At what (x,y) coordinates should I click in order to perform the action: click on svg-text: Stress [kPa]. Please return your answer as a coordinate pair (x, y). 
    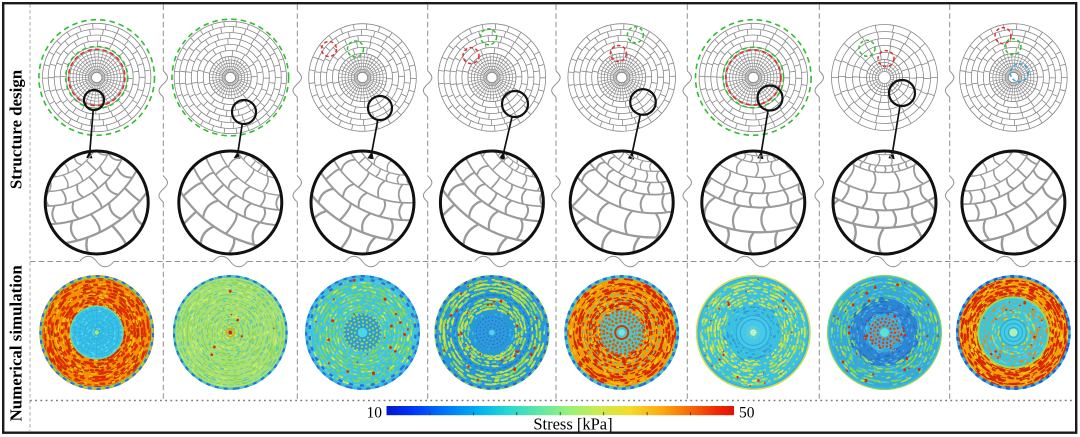
    Looking at the image, I should click on (572, 424).